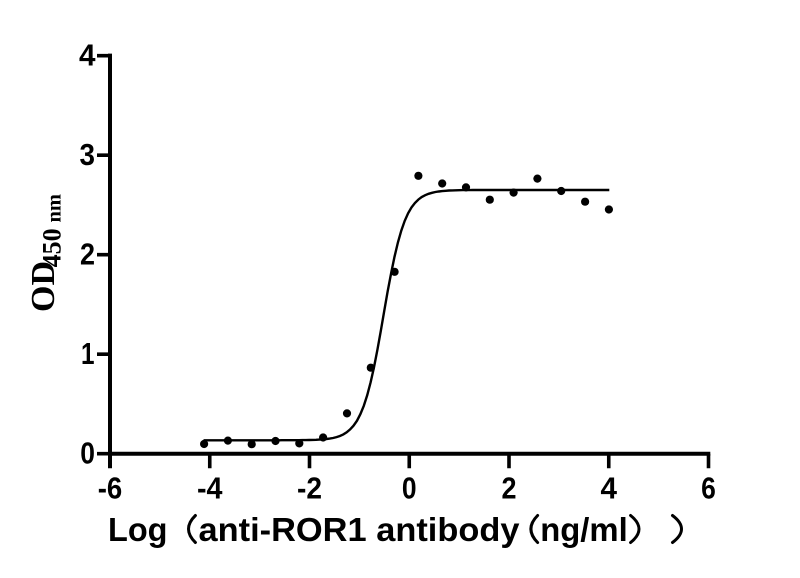 This screenshot has height=578, width=800. Describe the element at coordinates (708, 488) in the screenshot. I see `svg-text: 6` at that location.